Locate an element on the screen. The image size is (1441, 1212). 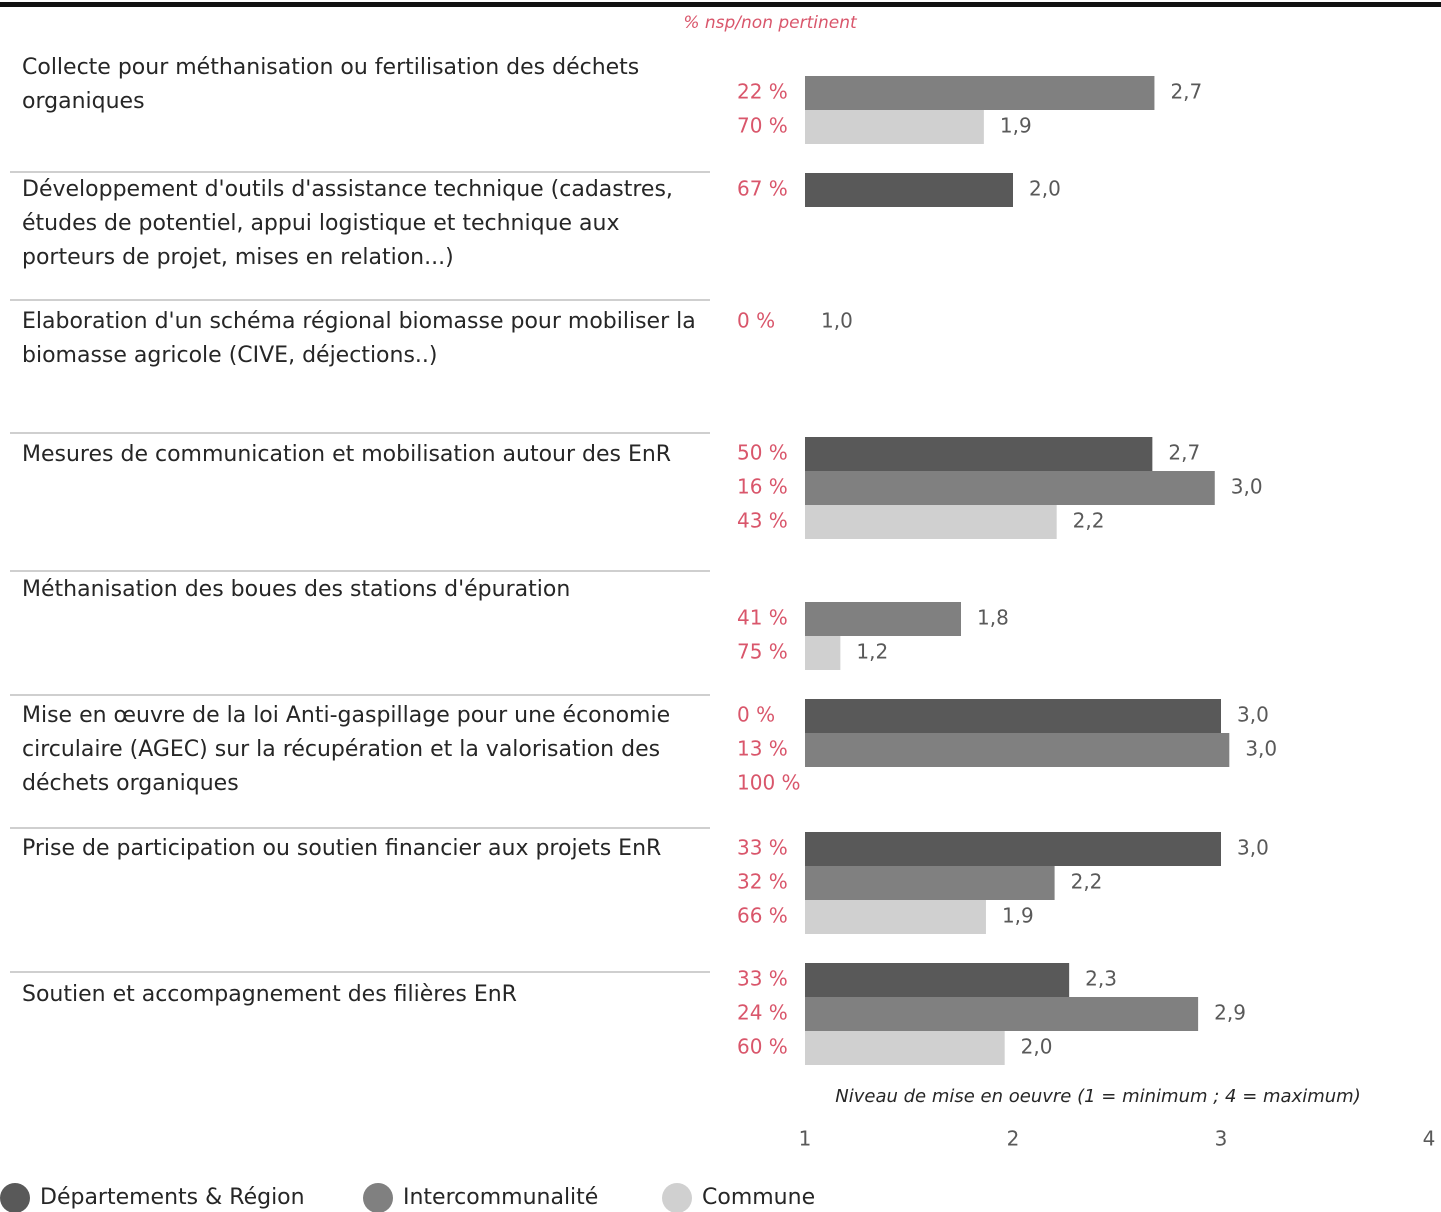
nsp-label: 32 % is located at coordinates (762, 882).